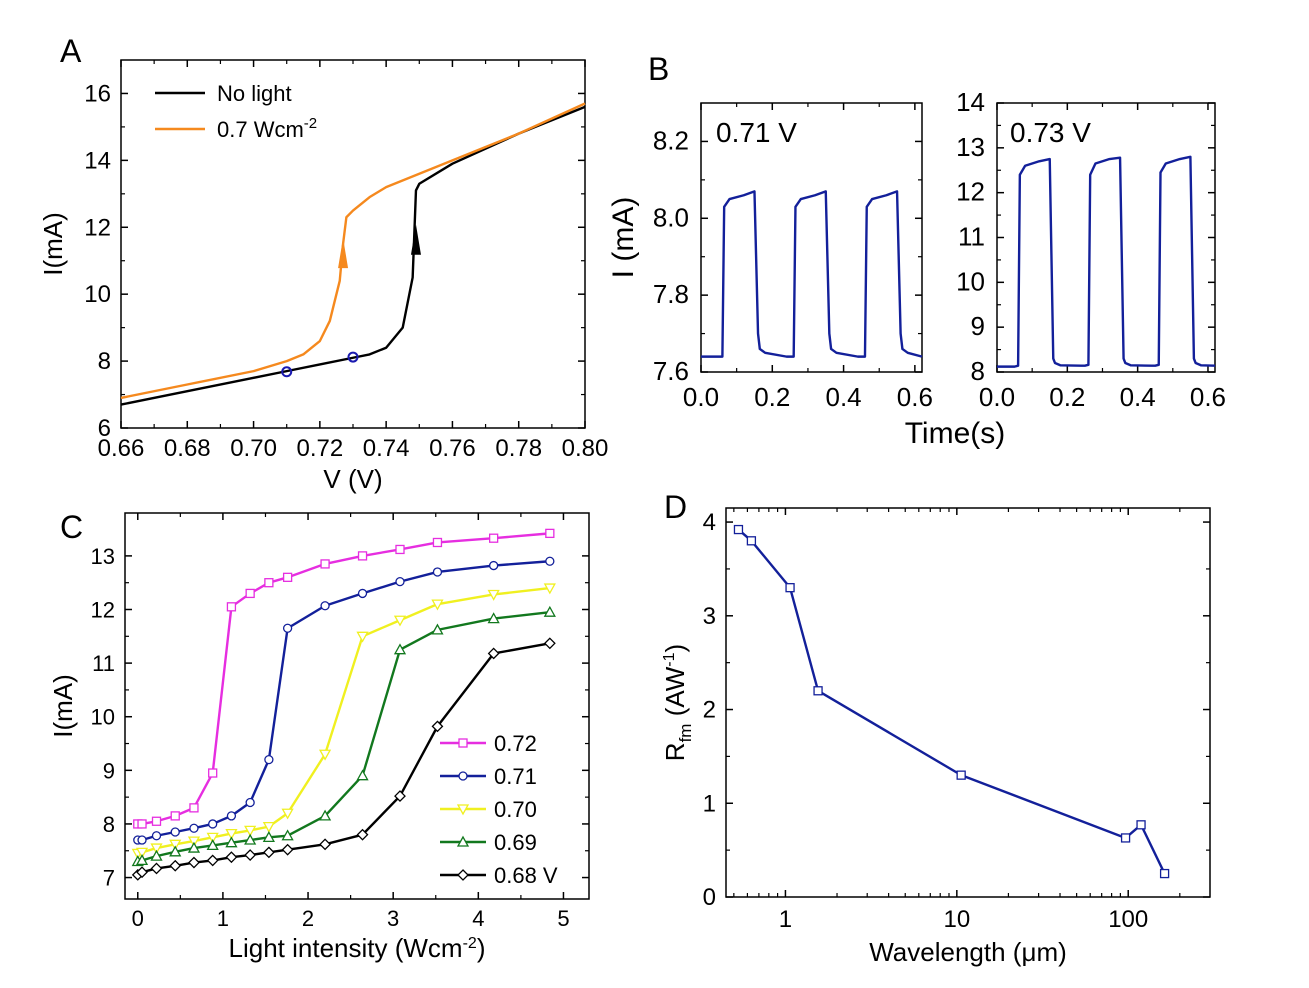 This screenshot has height=988, width=1309. I want to click on panel-letter-a: A, so click(71, 51).